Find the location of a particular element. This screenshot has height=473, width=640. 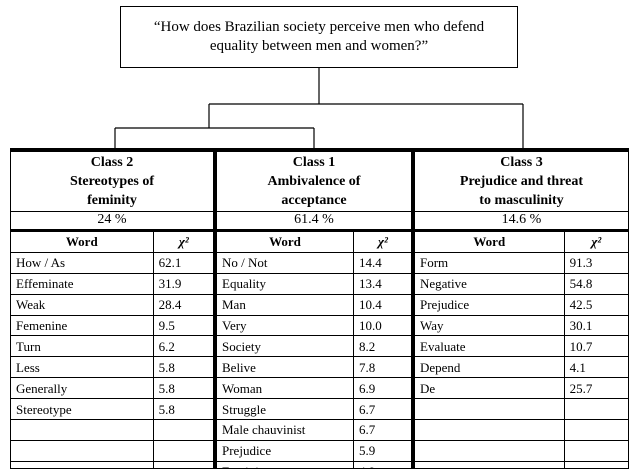

chi-square-cell: 10.7 is located at coordinates (595, 346).